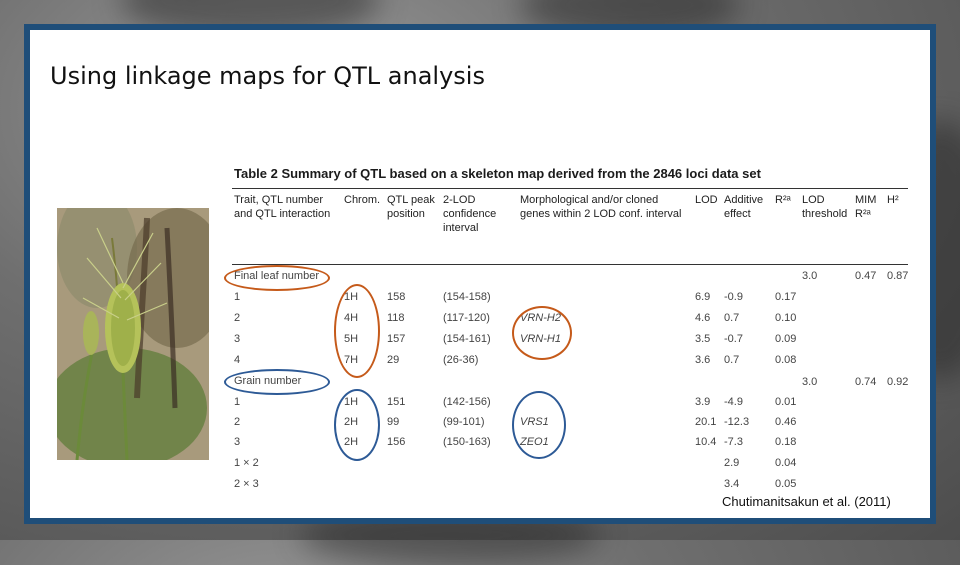 This screenshot has height=565, width=960. Describe the element at coordinates (786, 422) in the screenshot. I see `cell-r2: 0.46` at that location.